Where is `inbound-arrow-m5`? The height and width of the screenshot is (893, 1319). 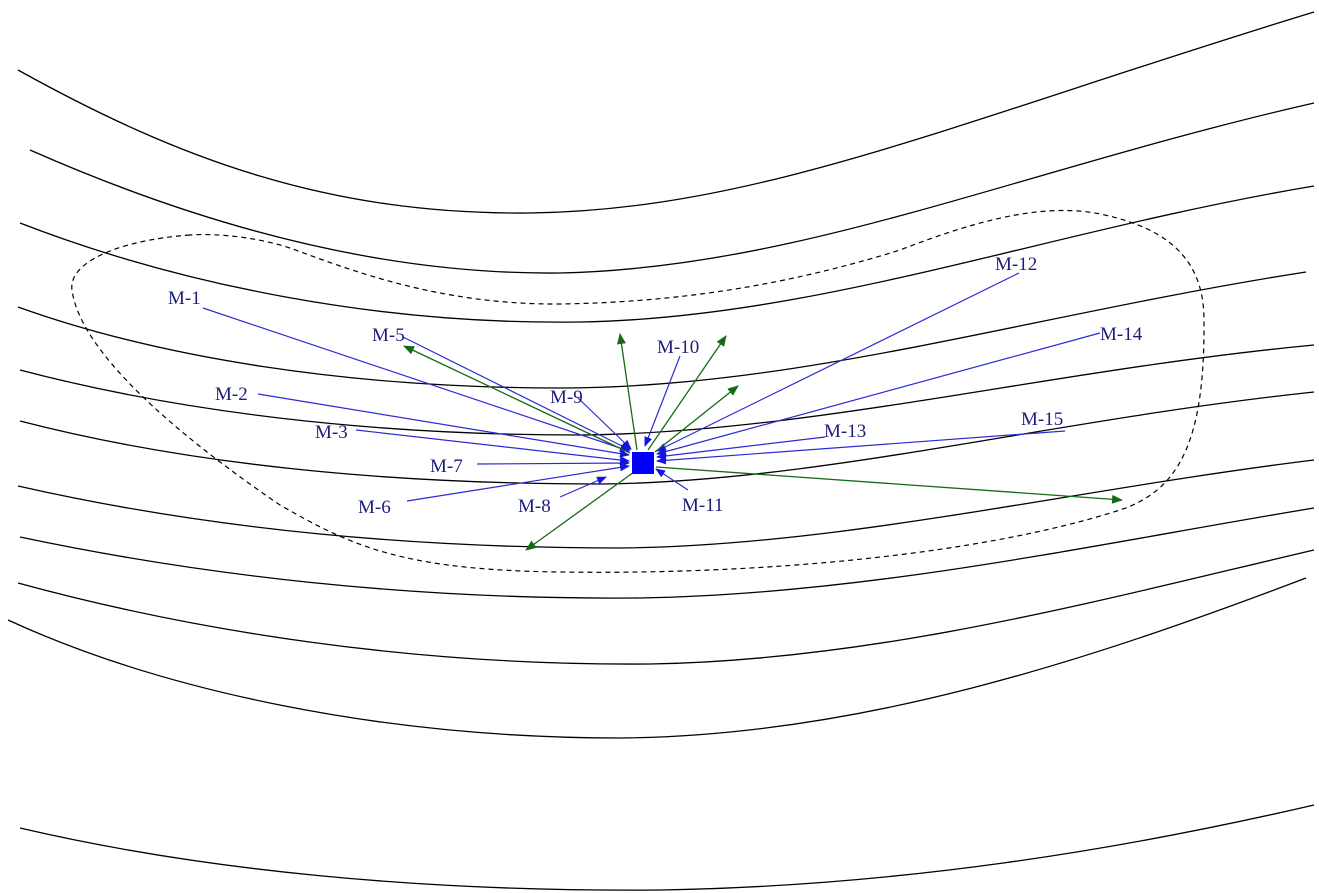
inbound-arrow-m5 is located at coordinates (516, 393).